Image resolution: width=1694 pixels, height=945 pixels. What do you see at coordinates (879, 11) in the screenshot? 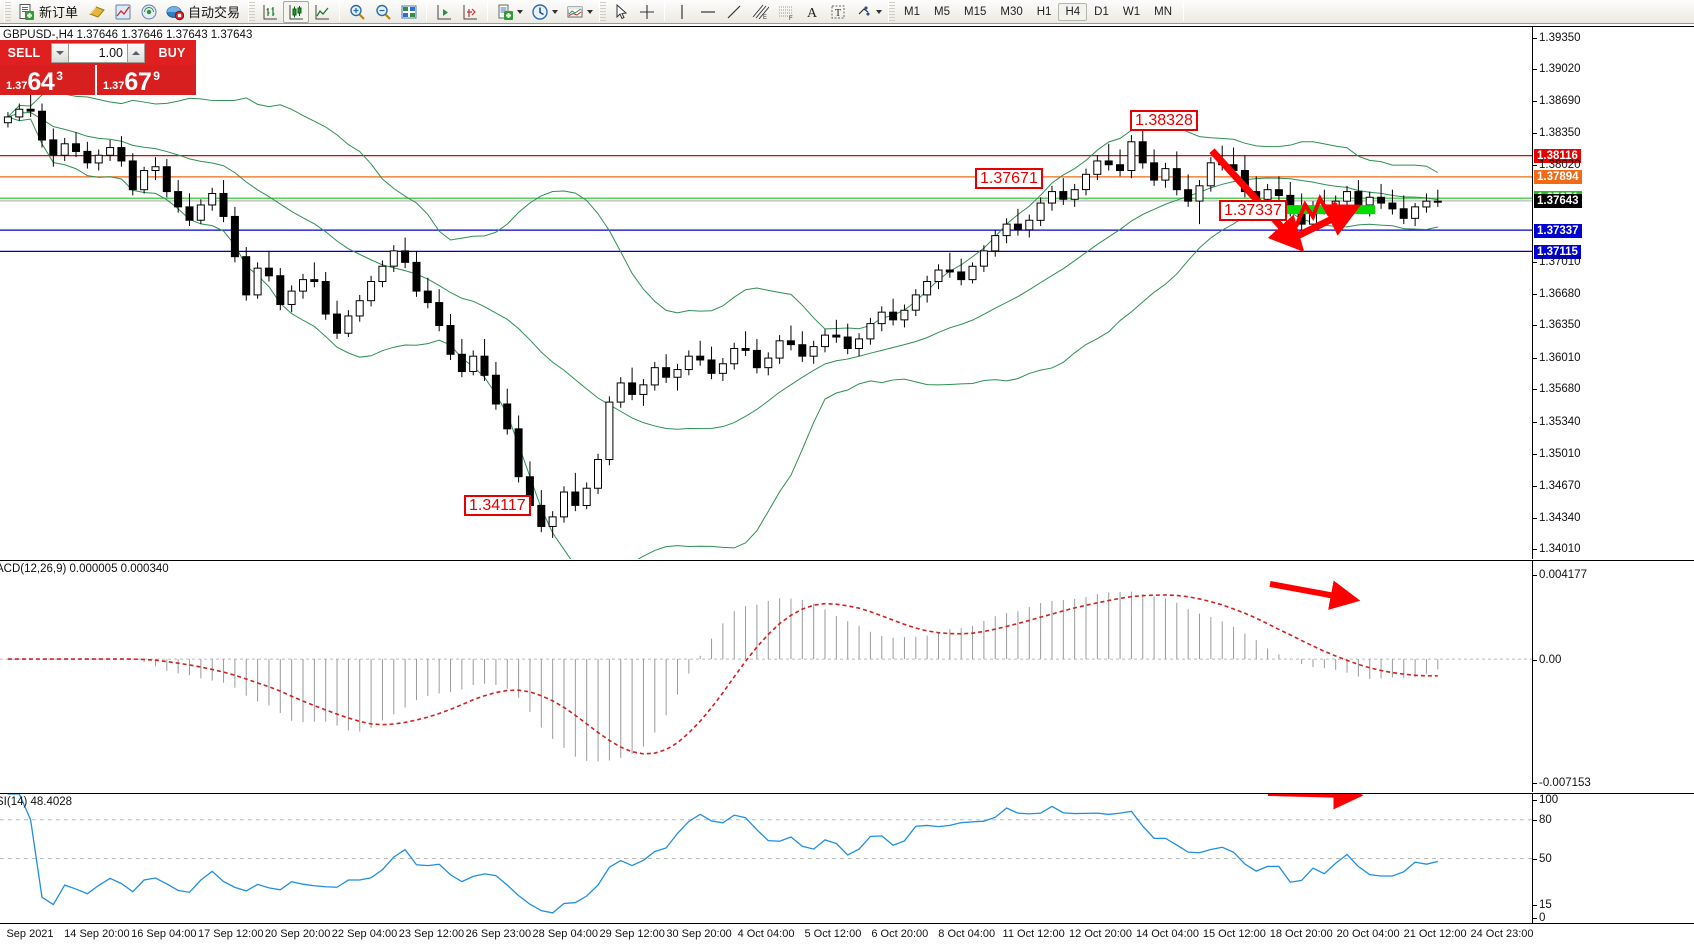
I see `objects-caret-icon` at bounding box center [879, 11].